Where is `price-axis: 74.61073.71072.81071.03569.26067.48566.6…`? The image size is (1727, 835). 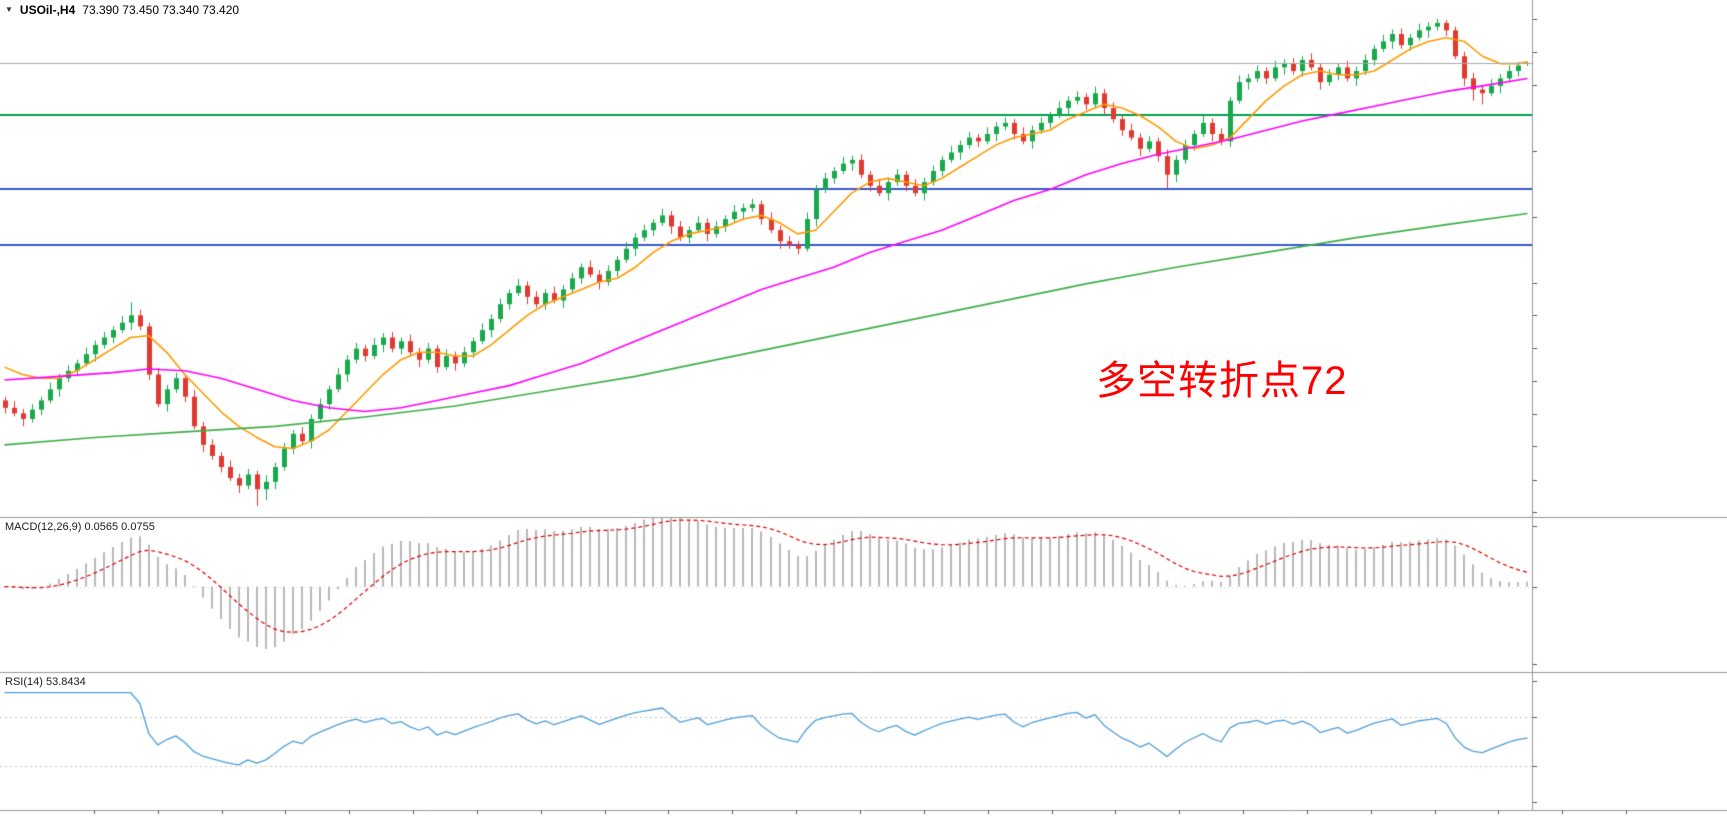
price-axis: 74.61073.71072.81071.03569.26067.48566.6… is located at coordinates (1630, 405).